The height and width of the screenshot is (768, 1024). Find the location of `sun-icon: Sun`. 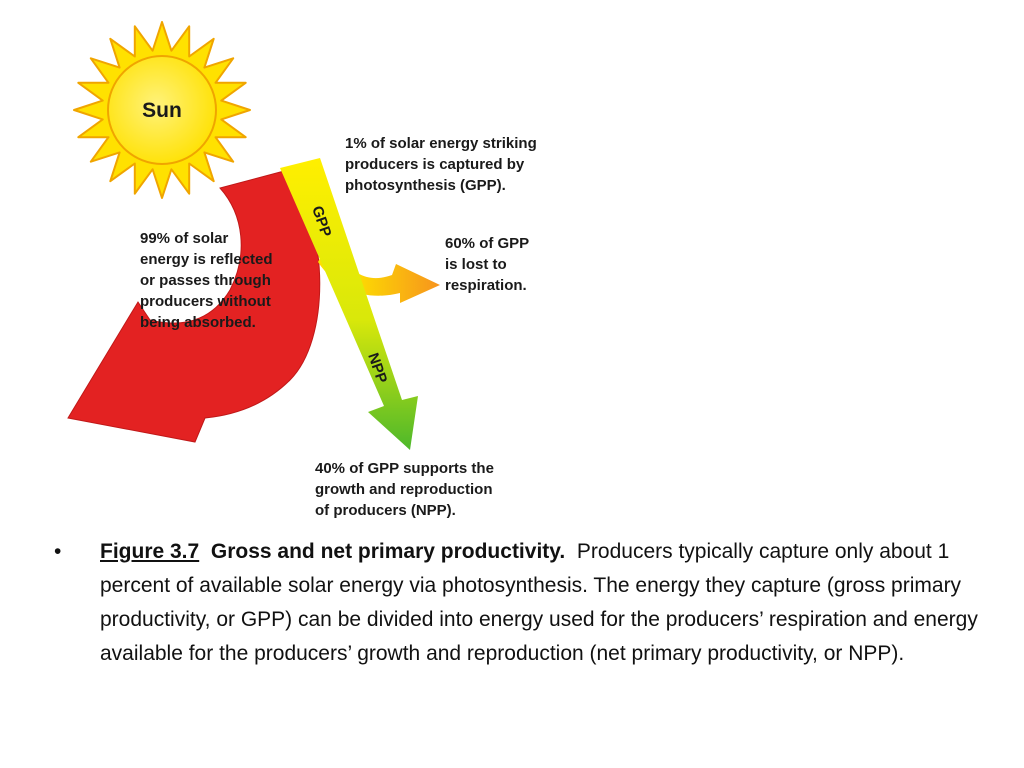

sun-icon: Sun is located at coordinates (162, 110).